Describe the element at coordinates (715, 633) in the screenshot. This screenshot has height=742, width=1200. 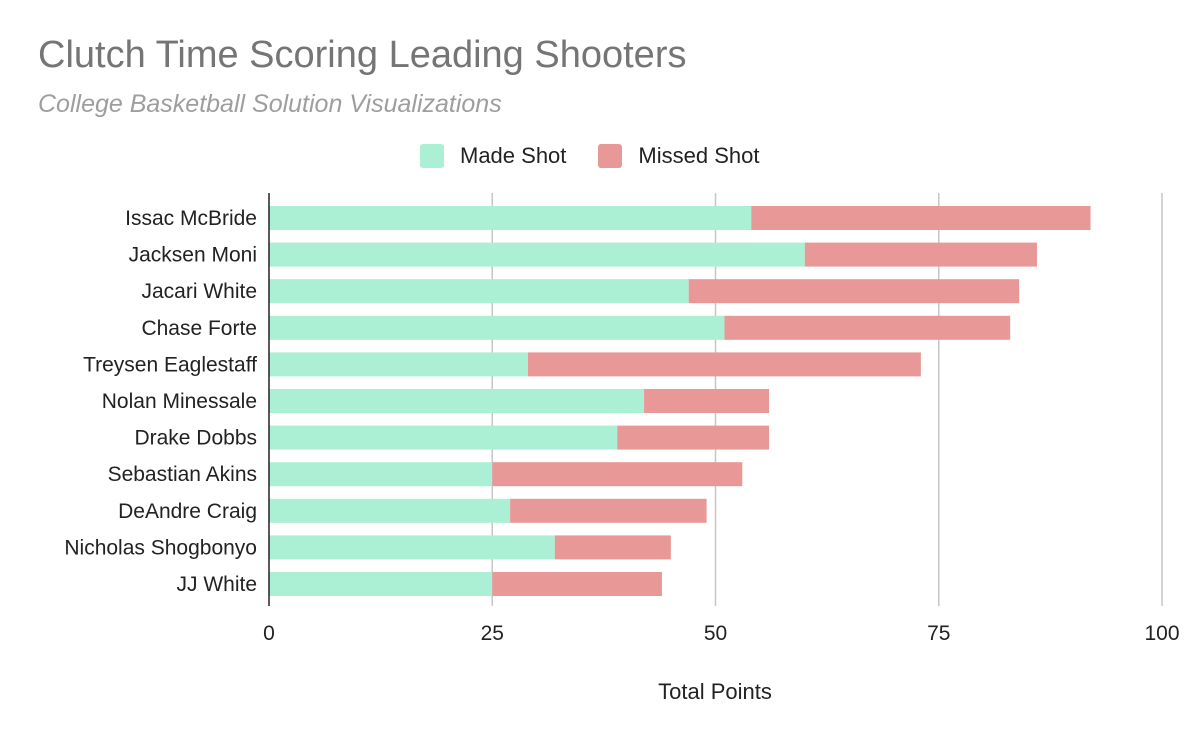
I see `x-tick-label: 50` at that location.